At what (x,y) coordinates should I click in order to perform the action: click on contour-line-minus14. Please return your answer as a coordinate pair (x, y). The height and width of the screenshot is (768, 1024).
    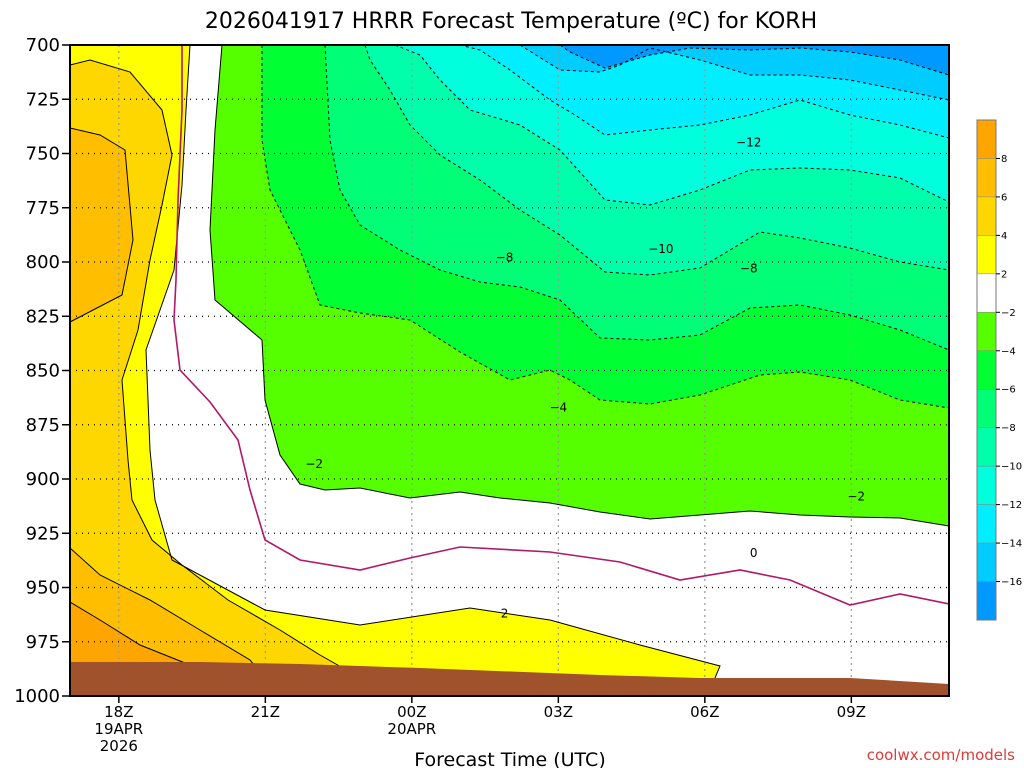
    Looking at the image, I should click on (734, 73).